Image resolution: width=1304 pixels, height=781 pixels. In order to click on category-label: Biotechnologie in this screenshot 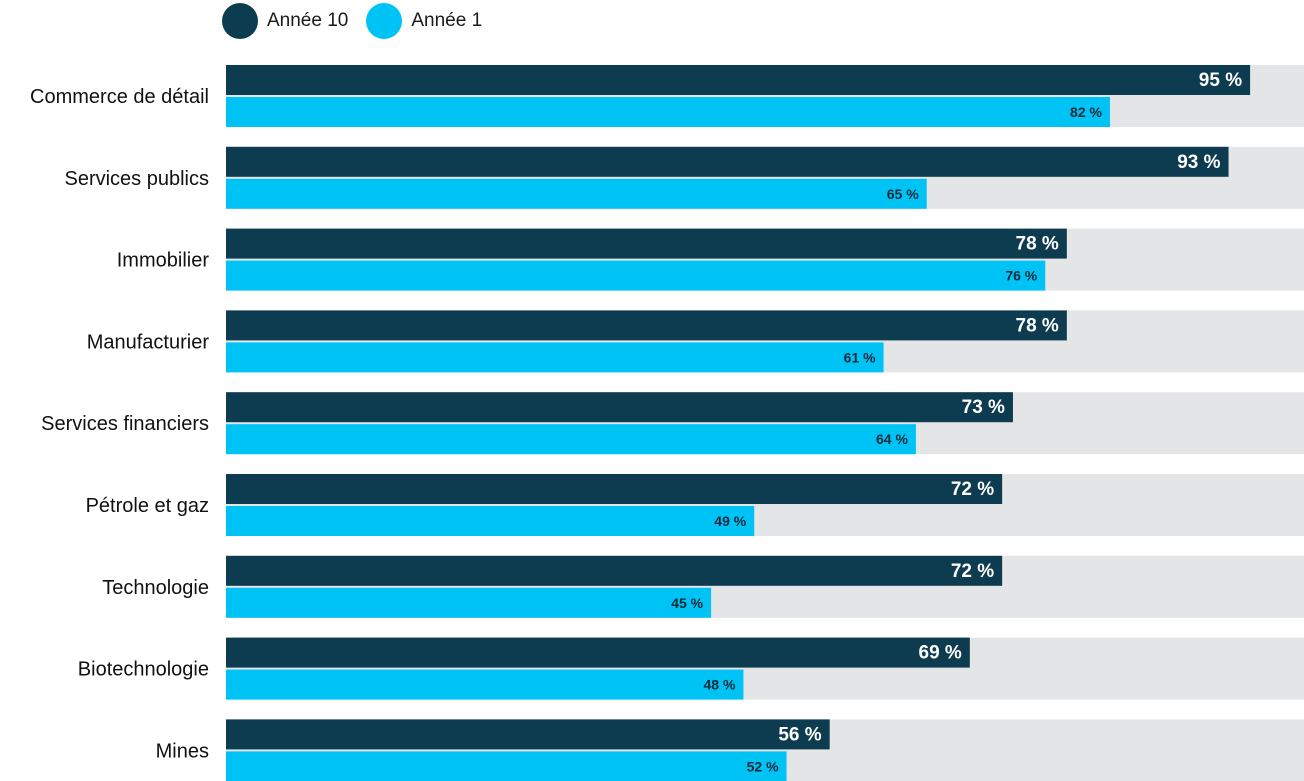, I will do `click(143, 670)`.